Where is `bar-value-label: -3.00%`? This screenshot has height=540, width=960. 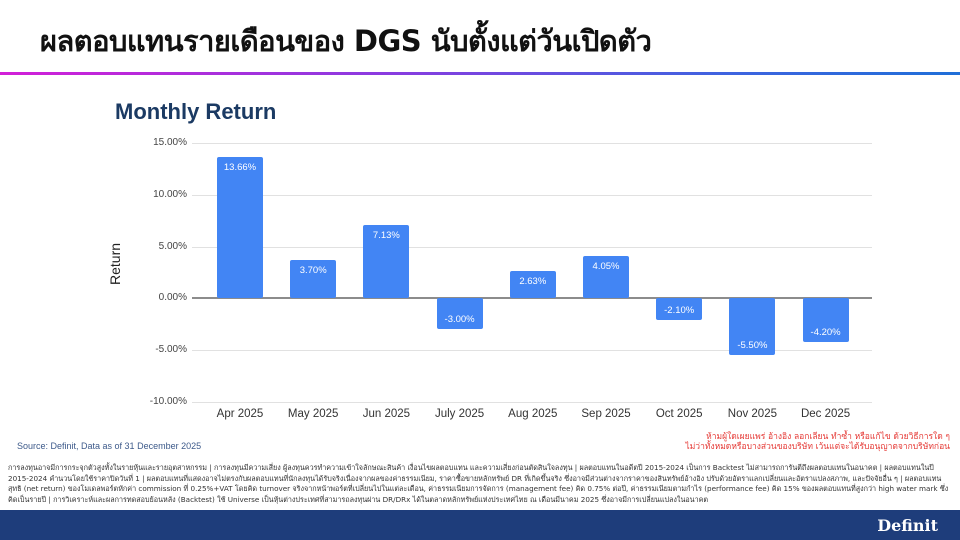
bar-value-label: -3.00% is located at coordinates (459, 320).